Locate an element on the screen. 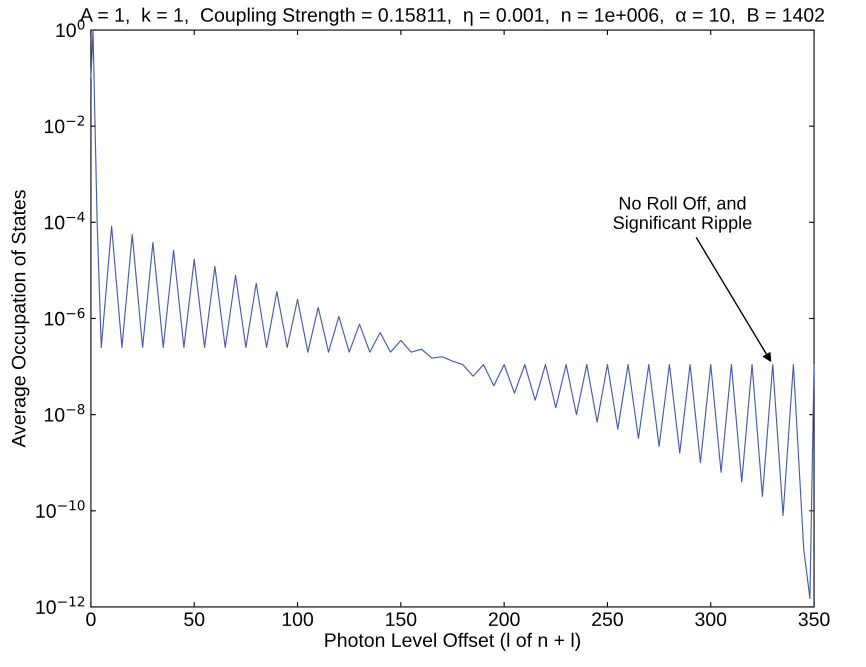 The width and height of the screenshot is (866, 667). y-tick-label: 10$^{−10}$ is located at coordinates (60, 509).